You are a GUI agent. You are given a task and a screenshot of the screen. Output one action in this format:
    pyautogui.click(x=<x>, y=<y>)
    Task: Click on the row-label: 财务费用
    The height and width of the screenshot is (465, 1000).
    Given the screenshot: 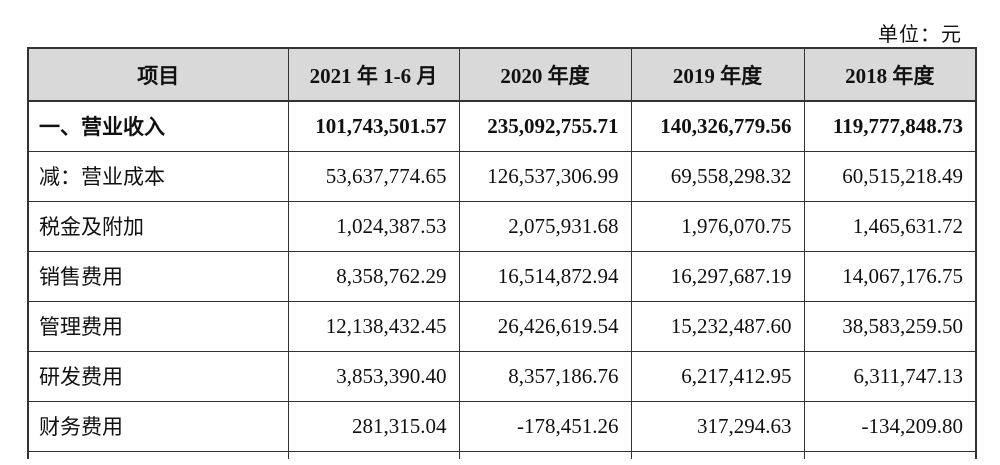 What is the action you would take?
    pyautogui.click(x=158, y=426)
    